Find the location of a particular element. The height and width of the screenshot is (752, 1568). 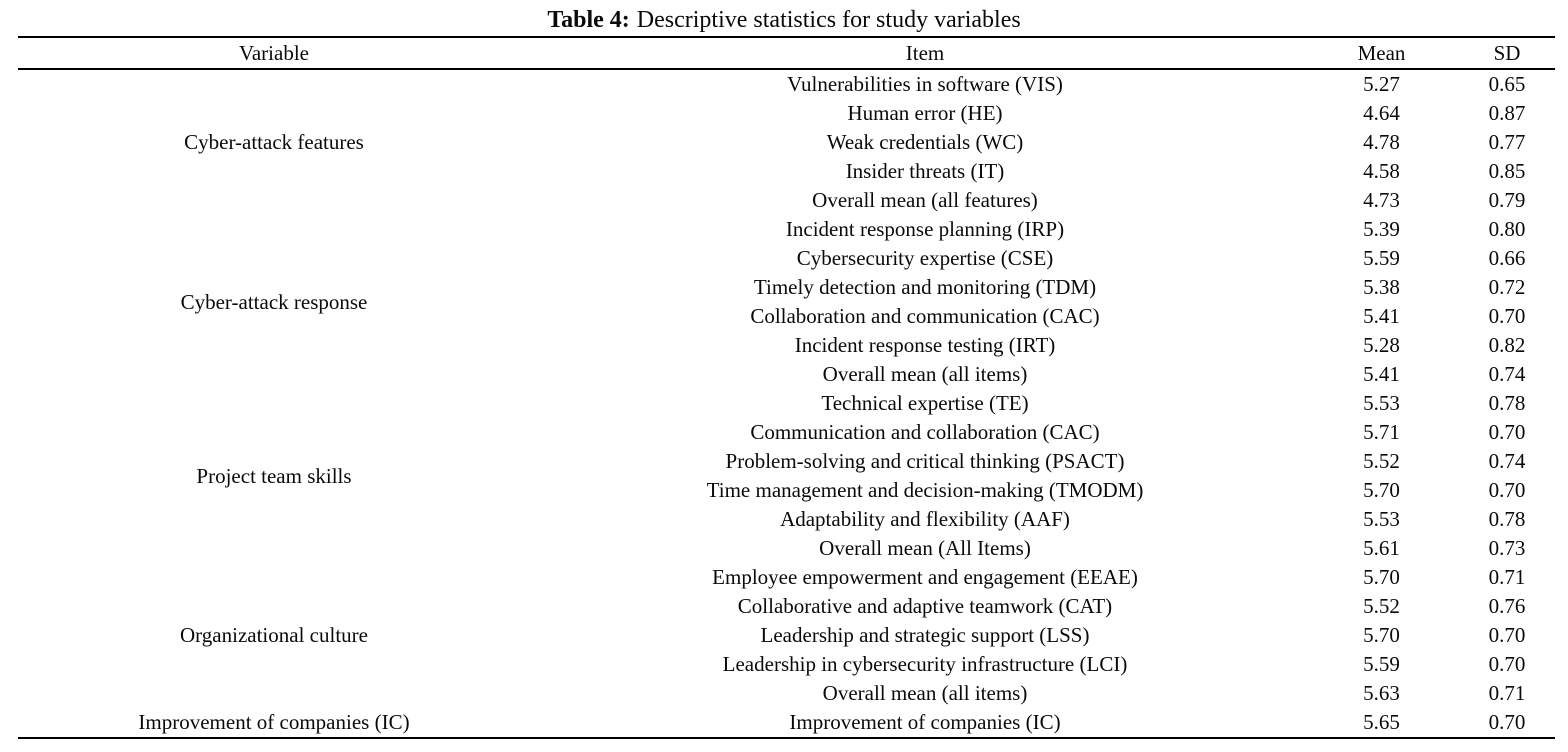

sd-cell: 0.66 is located at coordinates (1507, 258).